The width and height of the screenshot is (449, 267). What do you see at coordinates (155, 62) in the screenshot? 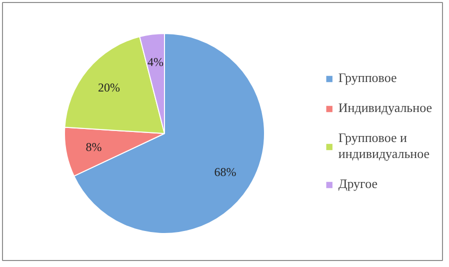
I see `data-label: 4%` at bounding box center [155, 62].